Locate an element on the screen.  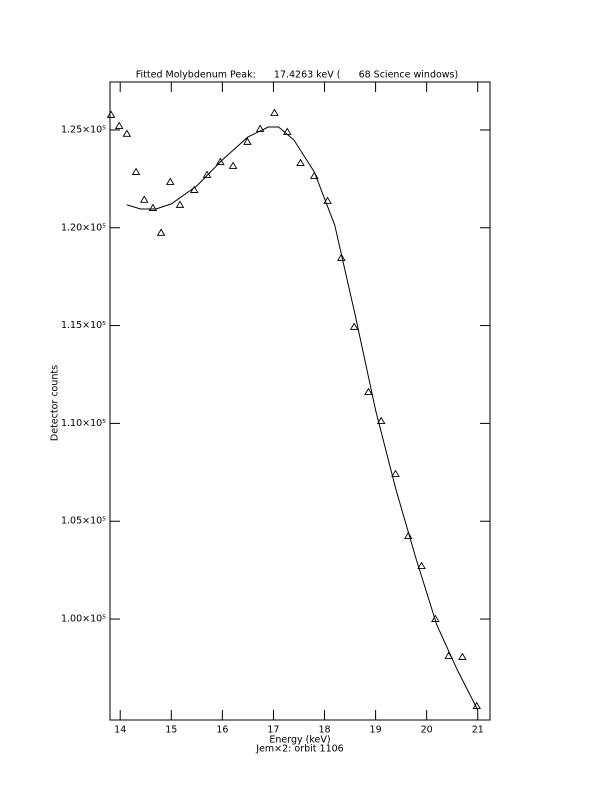
x-tick-label: 14 is located at coordinates (120, 730).